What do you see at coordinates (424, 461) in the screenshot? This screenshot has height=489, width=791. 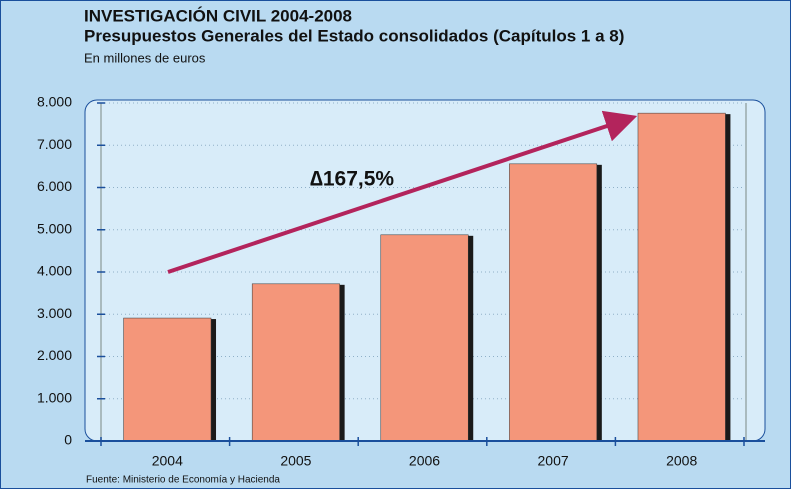 I see `x-tick-label: 2006` at bounding box center [424, 461].